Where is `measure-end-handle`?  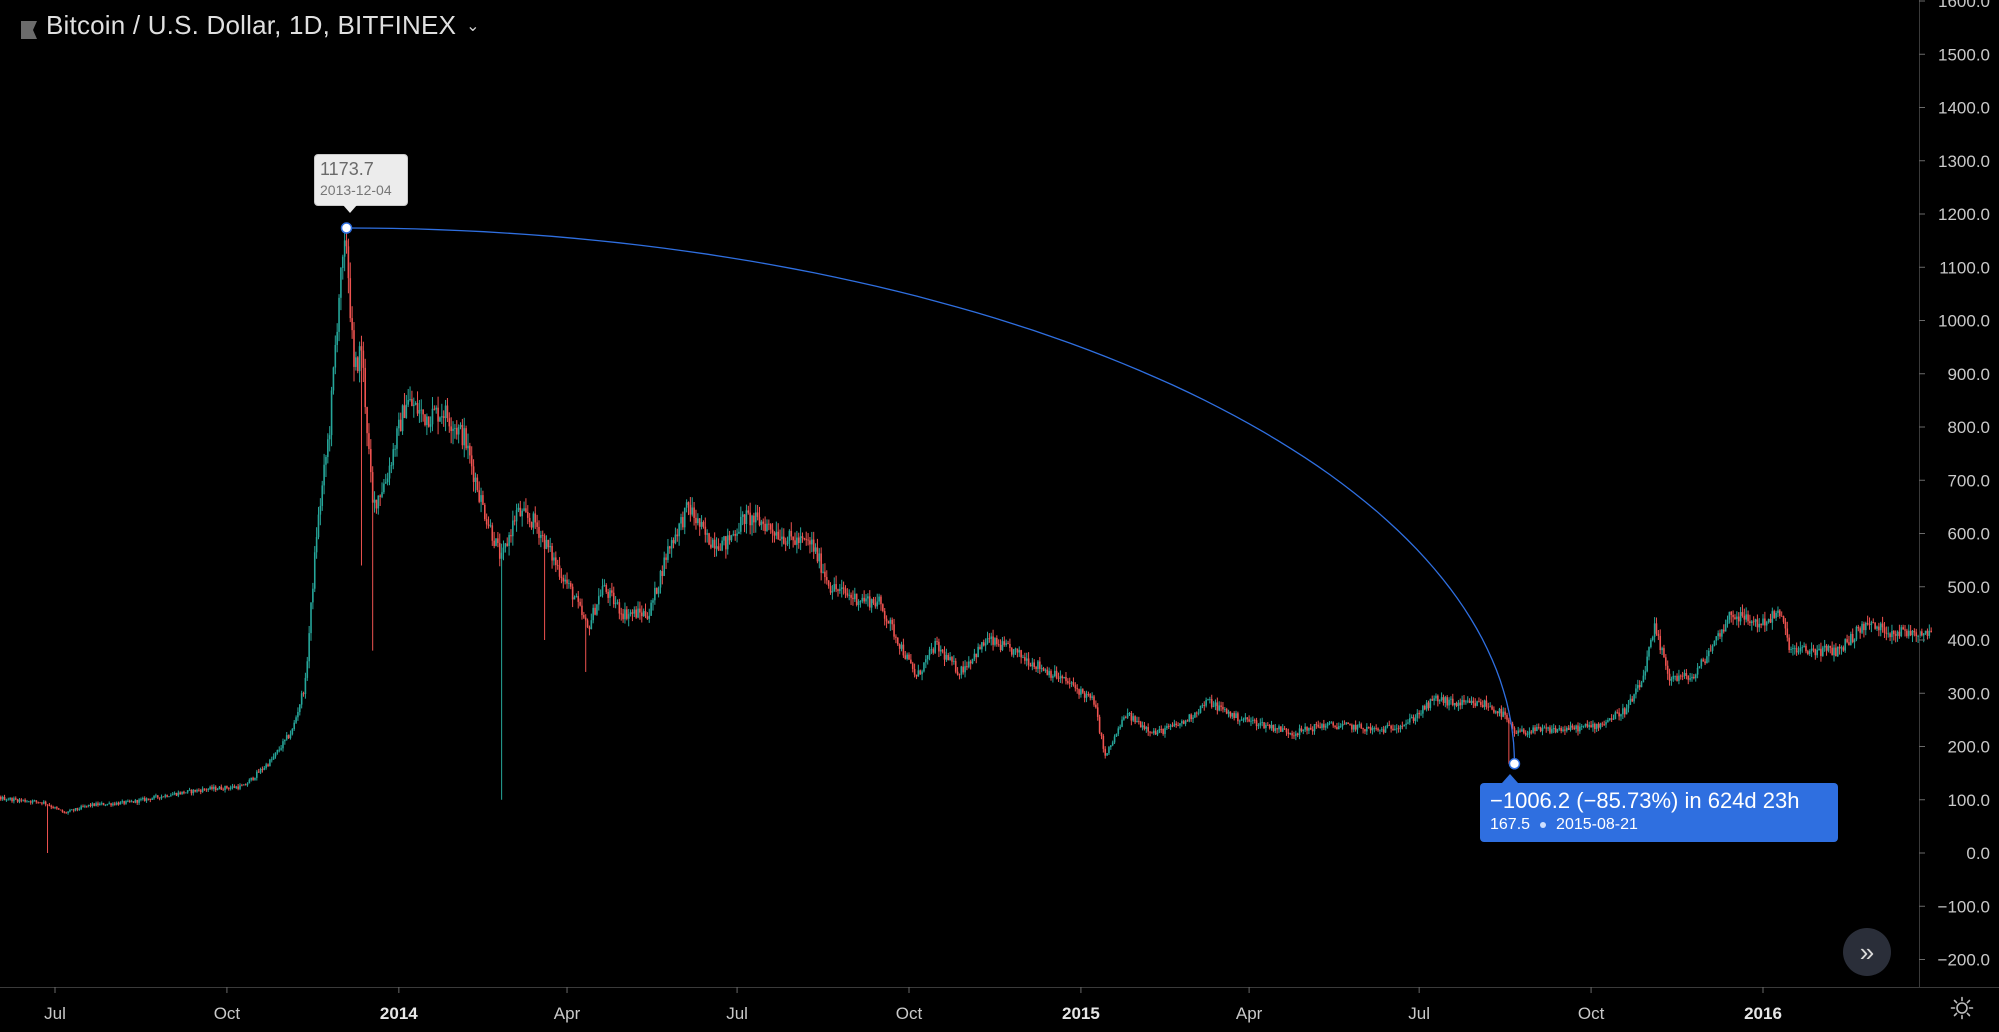 measure-end-handle is located at coordinates (1514, 764).